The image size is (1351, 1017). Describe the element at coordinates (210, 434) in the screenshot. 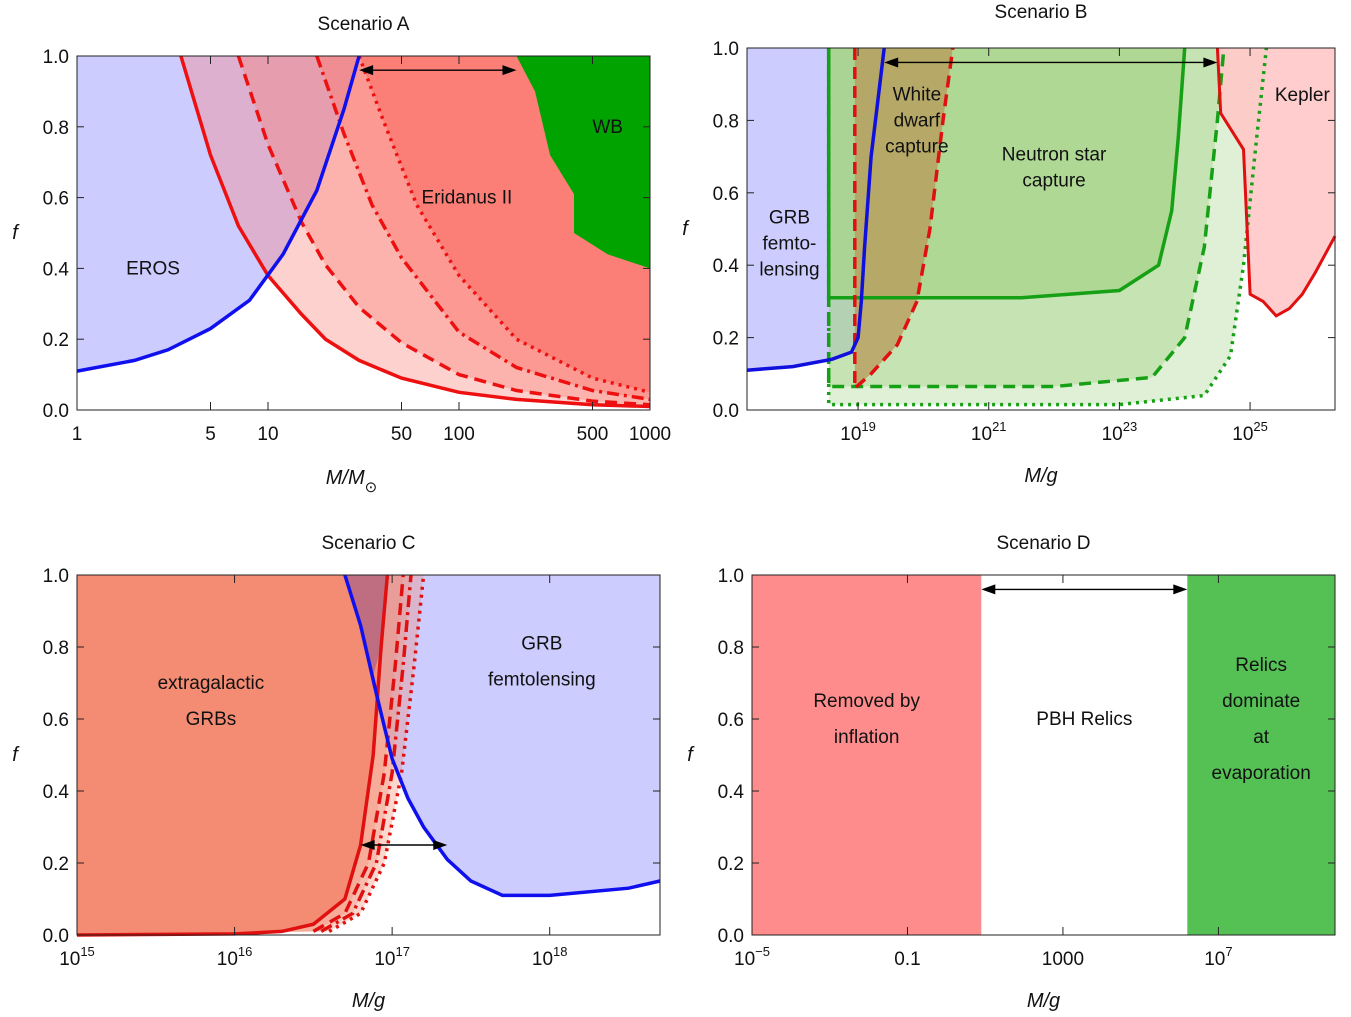

I see `x-tick-label: 5` at that location.